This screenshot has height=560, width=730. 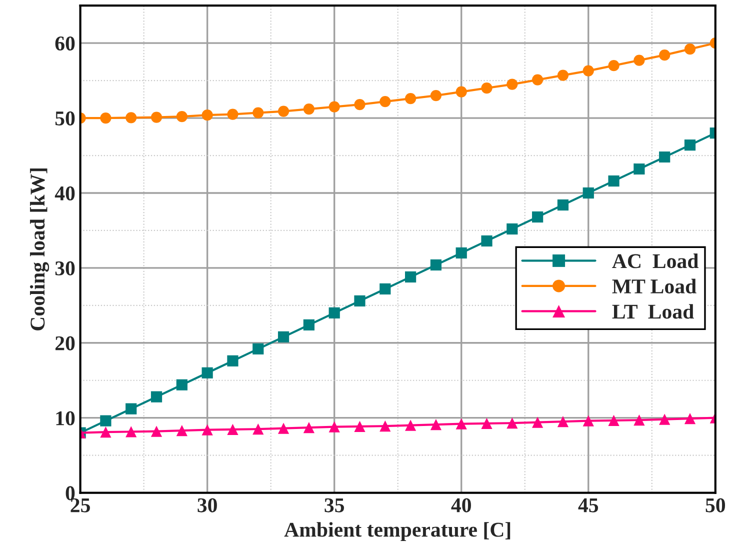 I want to click on y-tick-label: 60, so click(x=65, y=43).